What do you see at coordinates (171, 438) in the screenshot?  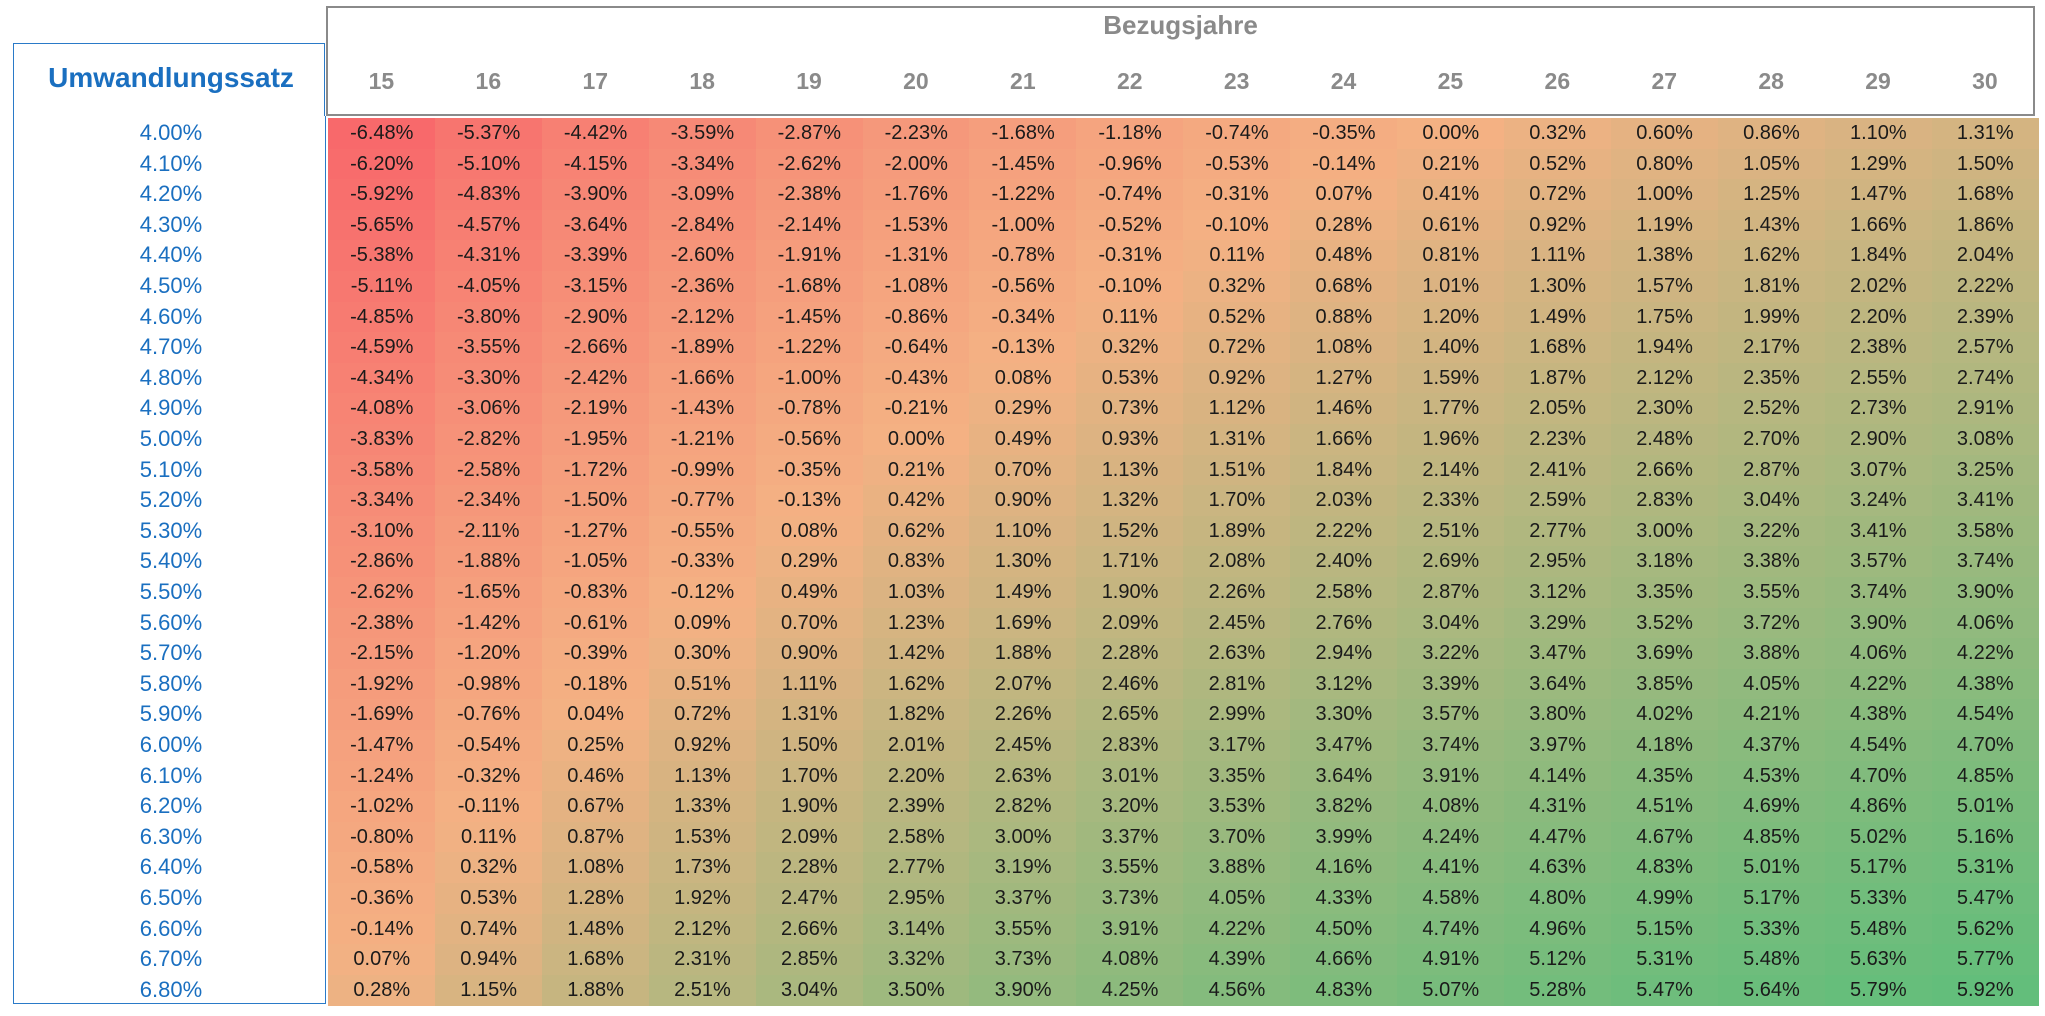 I see `row-label: 5.00%` at bounding box center [171, 438].